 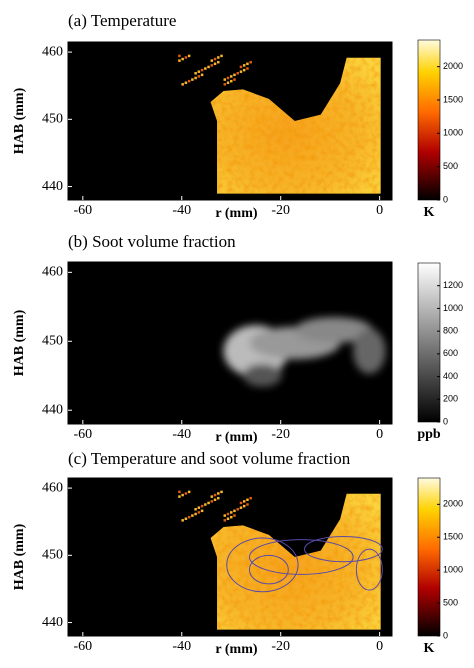 I want to click on panel-title: (c) Temperature and soot volume fraction, so click(x=209, y=458).